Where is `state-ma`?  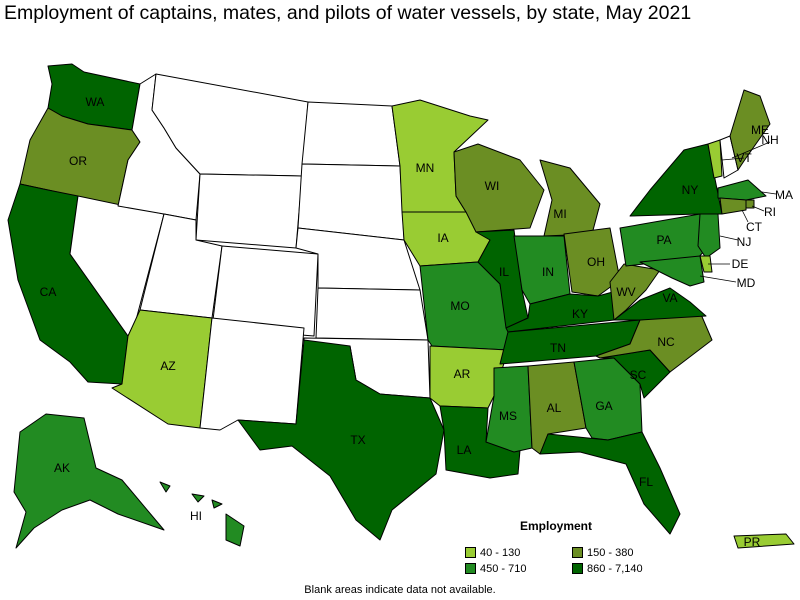 state-ma is located at coordinates (742, 190).